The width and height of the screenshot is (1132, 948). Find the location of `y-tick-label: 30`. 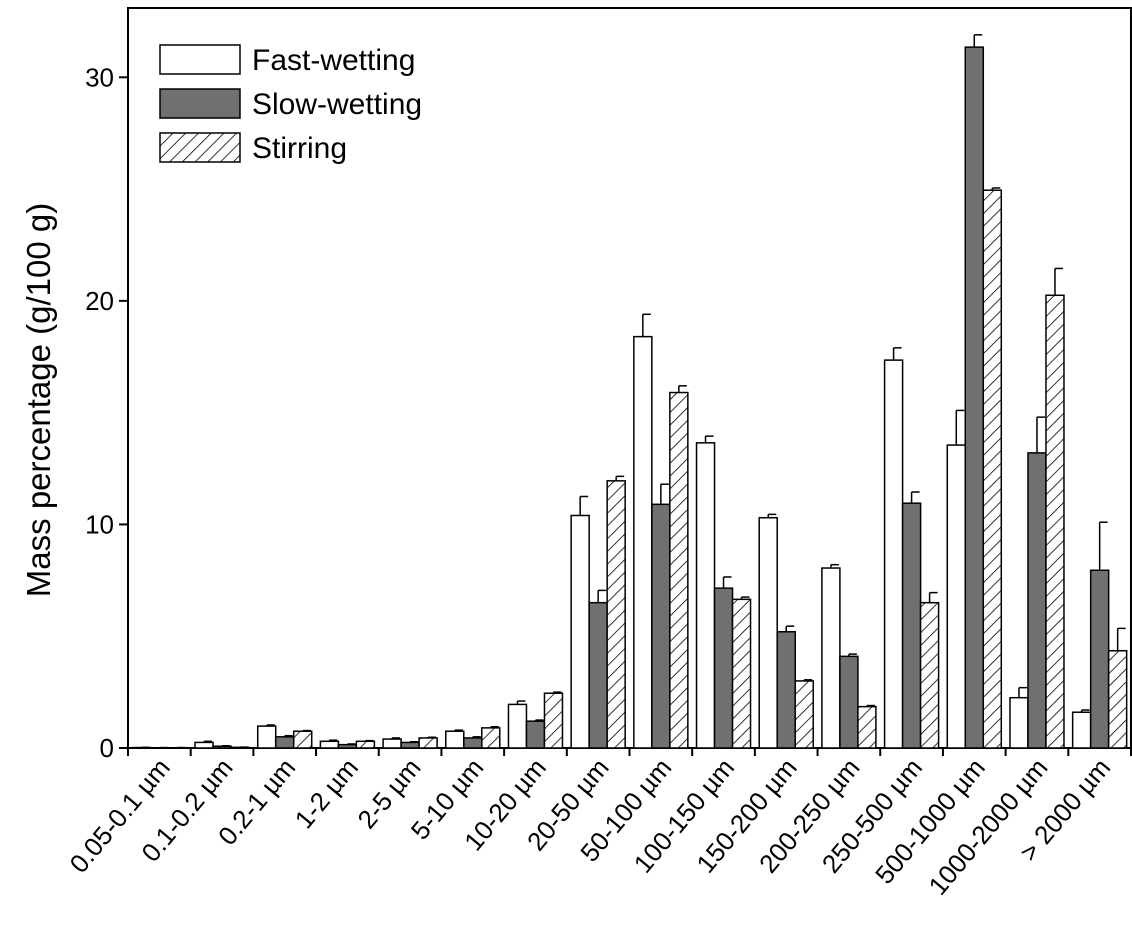

y-tick-label: 30 is located at coordinates (99, 77).